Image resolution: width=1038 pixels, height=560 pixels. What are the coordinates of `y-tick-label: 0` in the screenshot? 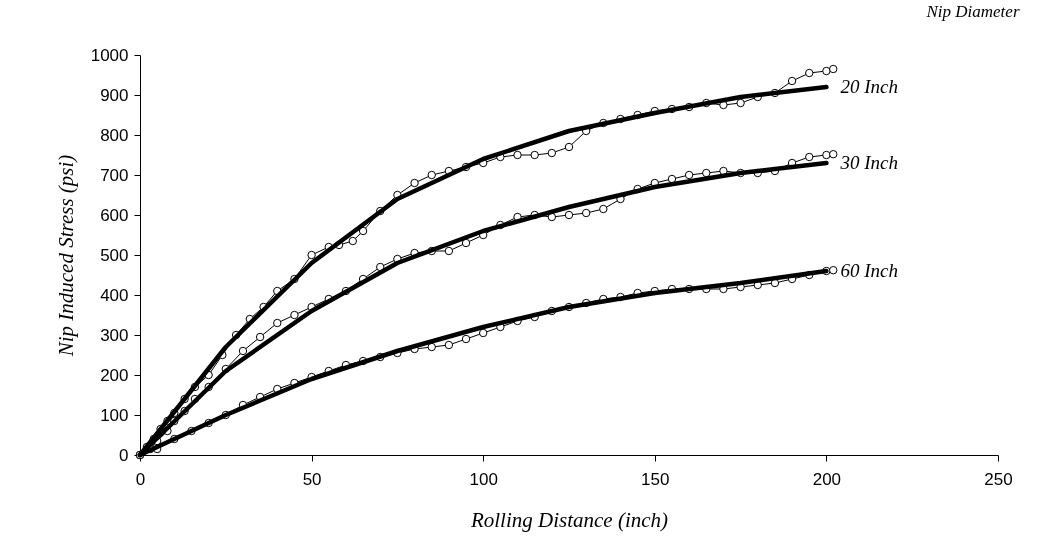 It's located at (124, 455).